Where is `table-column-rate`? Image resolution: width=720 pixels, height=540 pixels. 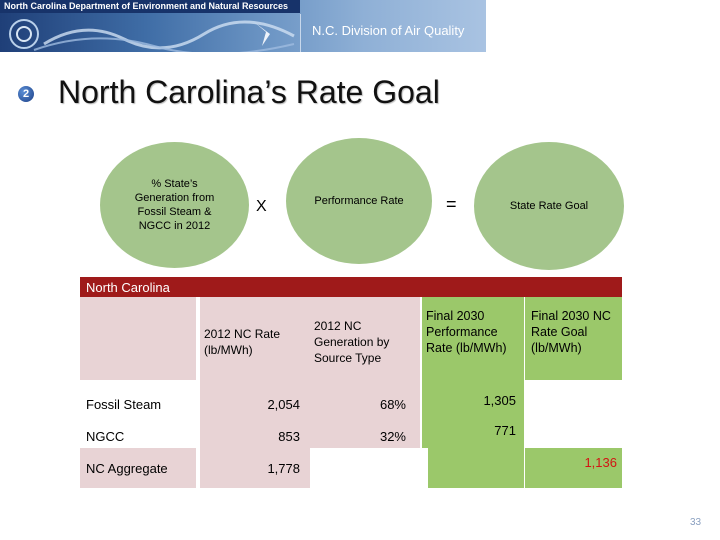 table-column-rate is located at coordinates (255, 392).